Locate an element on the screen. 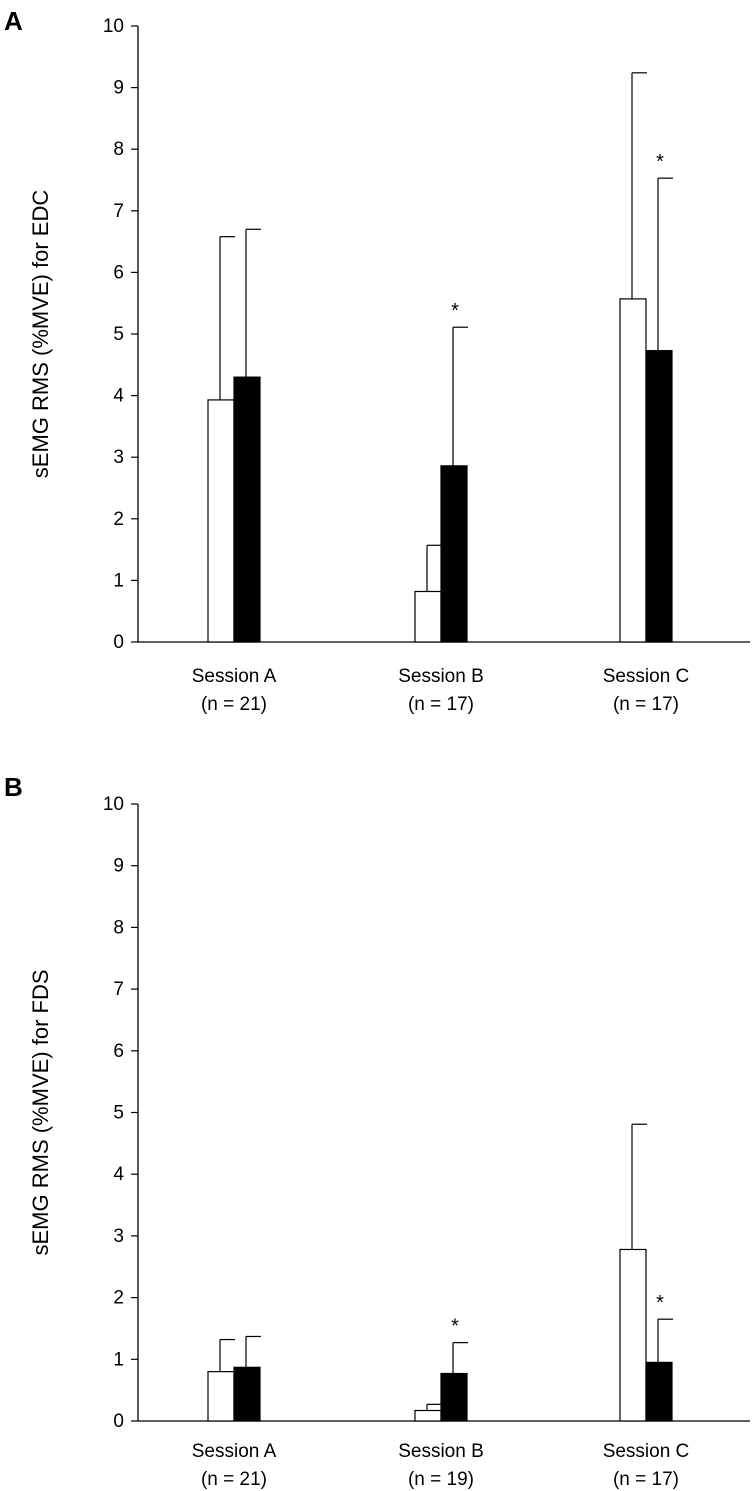 Image resolution: width=752 pixels, height=1491 pixels. panel-label-b: B is located at coordinates (13, 787).